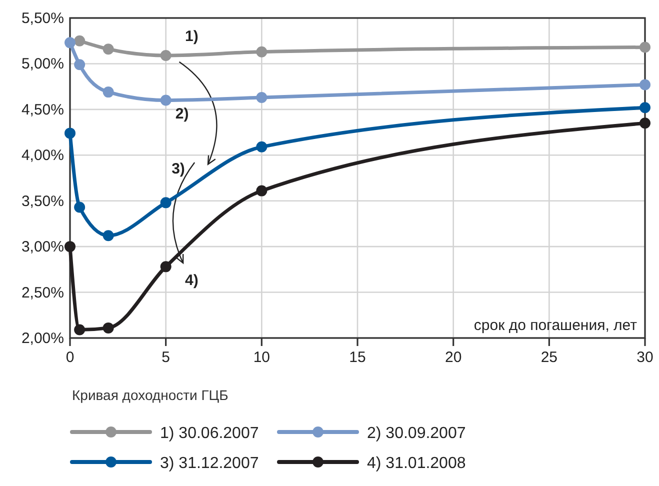 Image resolution: width=659 pixels, height=486 pixels. What do you see at coordinates (182, 114) in the screenshot?
I see `annotation: 2)` at bounding box center [182, 114].